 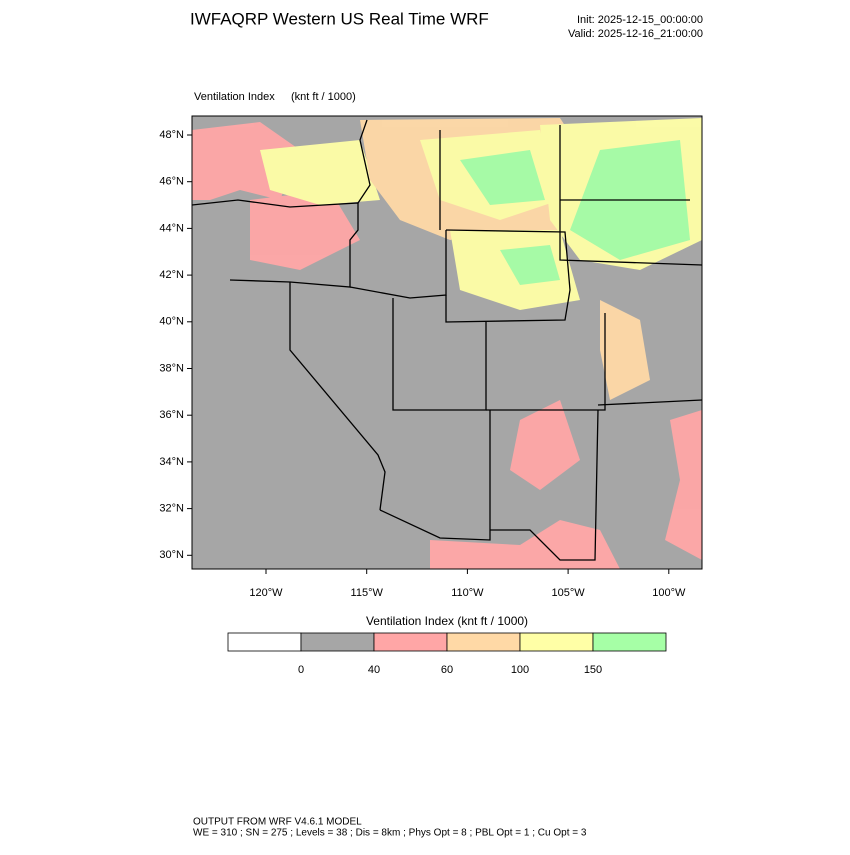 What do you see at coordinates (635, 34) in the screenshot?
I see `valid-time: Valid: 2025-12-16_21:00:00` at bounding box center [635, 34].